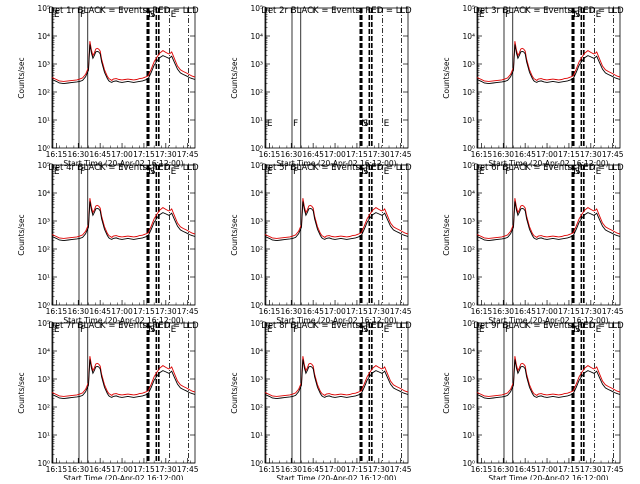 The image size is (640, 484). What do you see at coordinates (123, 326) in the screenshot?
I see `panel-title: Det 7r BLACK = Events, RED = LLD` at bounding box center [123, 326].